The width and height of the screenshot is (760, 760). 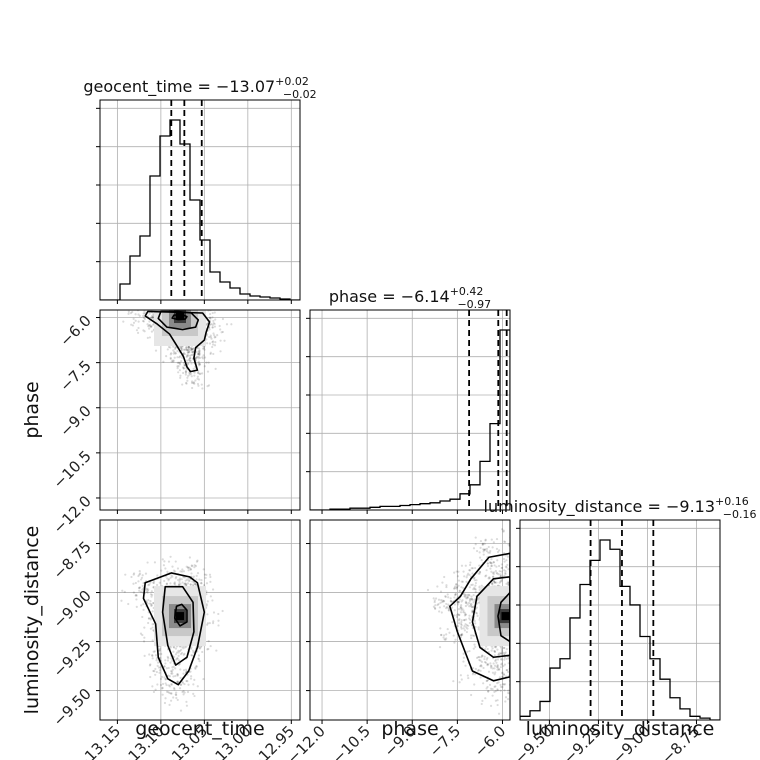 I want to click on x-axis-label-luminosity_distance: luminosity_distance, so click(x=620, y=729).